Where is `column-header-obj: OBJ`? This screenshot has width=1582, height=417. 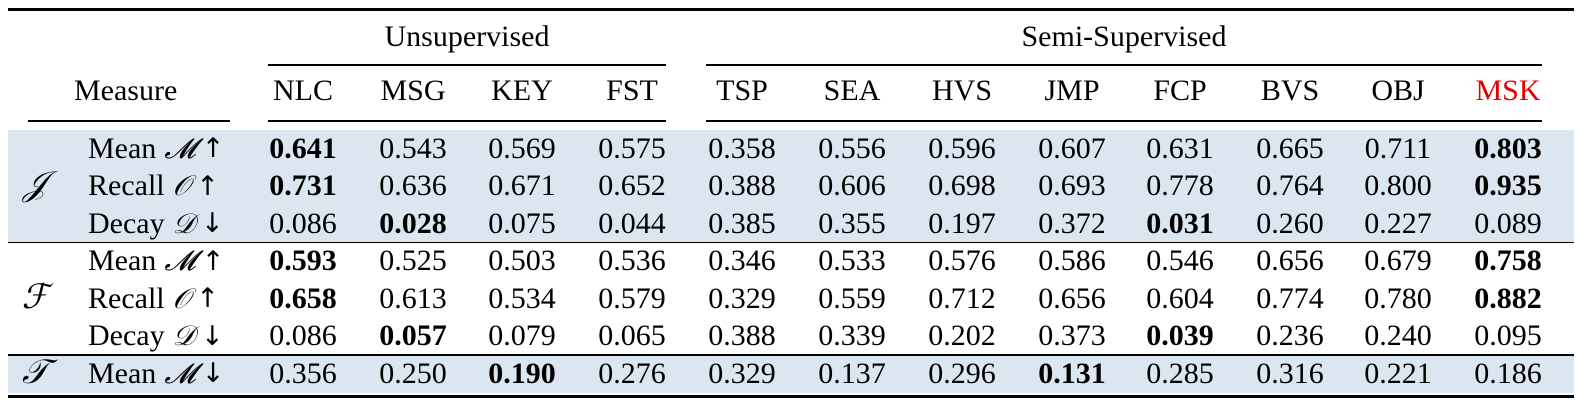
column-header-obj: OBJ is located at coordinates (1398, 90).